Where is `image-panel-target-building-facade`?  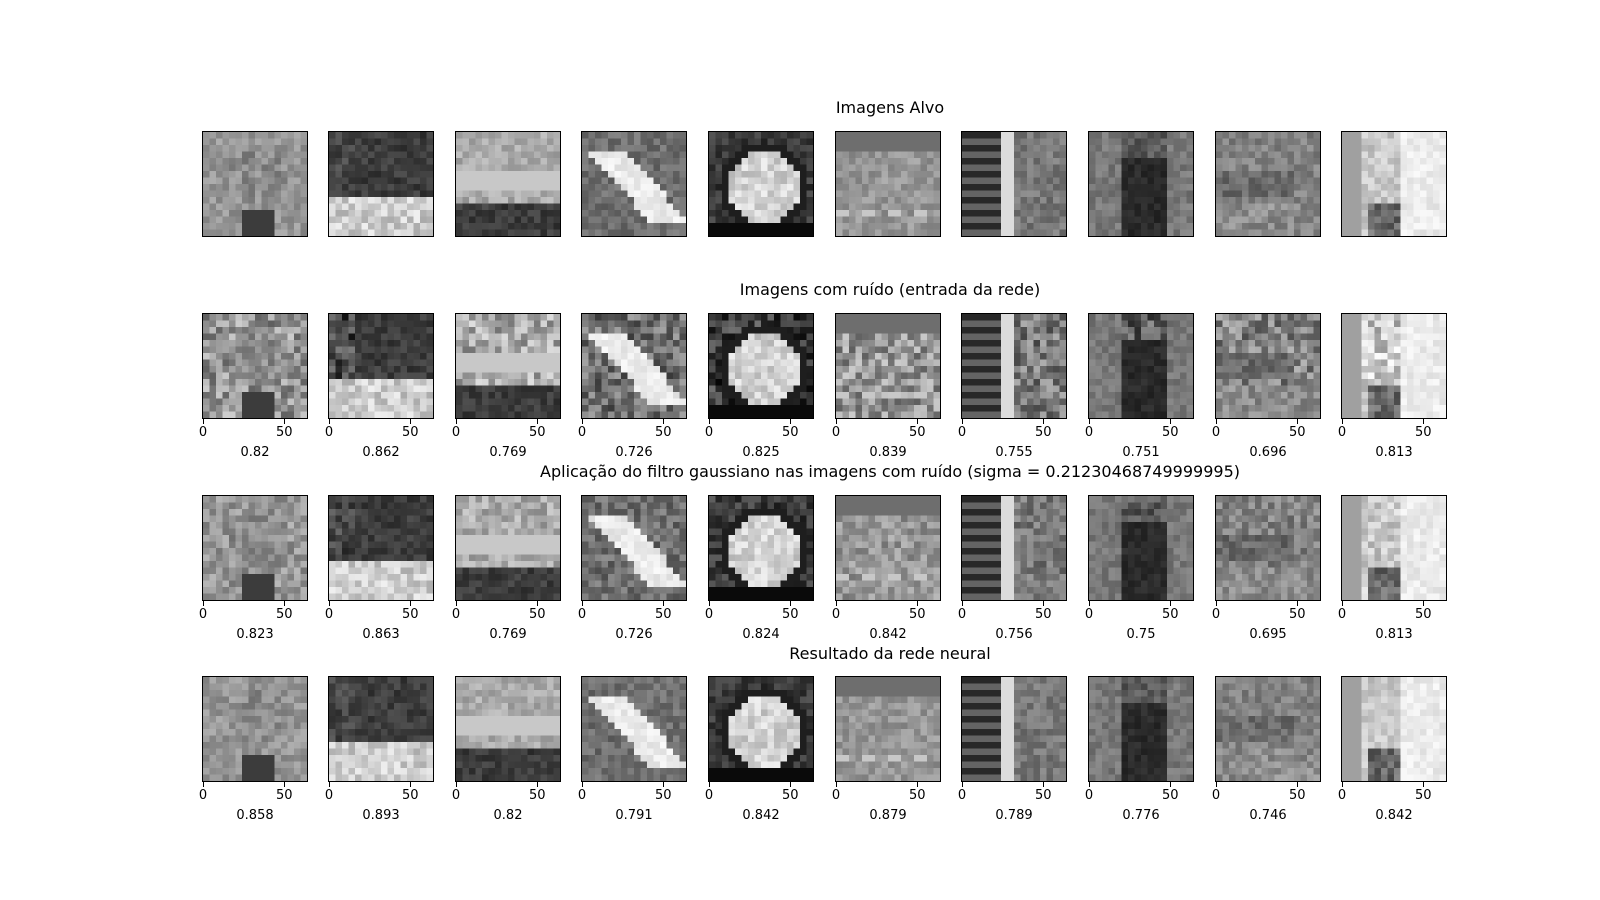
image-panel-target-building-facade is located at coordinates (1394, 184).